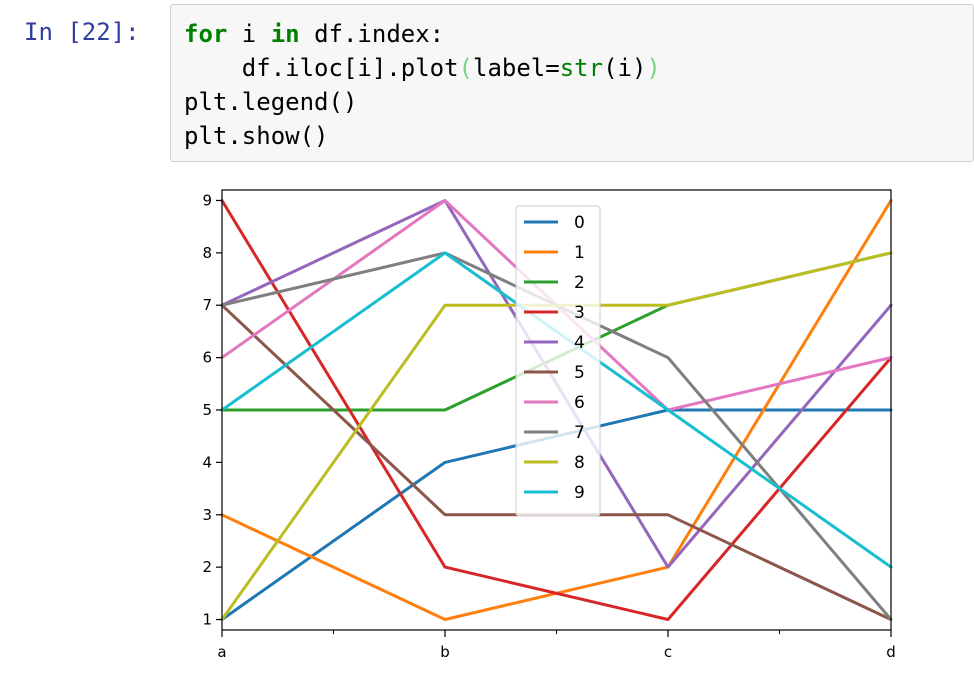 The image size is (974, 694). I want to click on y-tick-label: 1, so click(207, 620).